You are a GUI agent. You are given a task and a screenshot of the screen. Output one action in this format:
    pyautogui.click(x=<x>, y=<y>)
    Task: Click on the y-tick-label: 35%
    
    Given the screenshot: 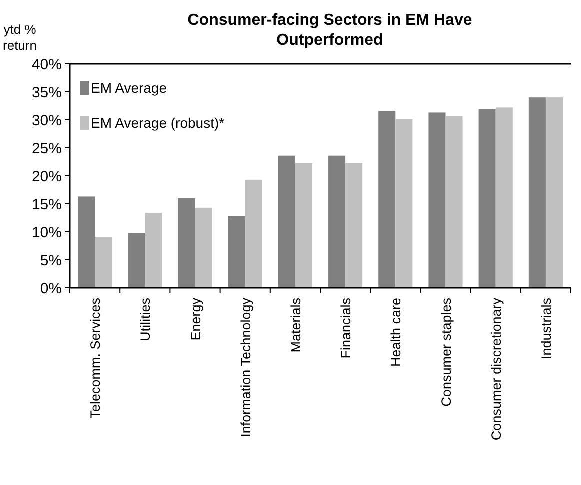 What is the action you would take?
    pyautogui.click(x=47, y=93)
    